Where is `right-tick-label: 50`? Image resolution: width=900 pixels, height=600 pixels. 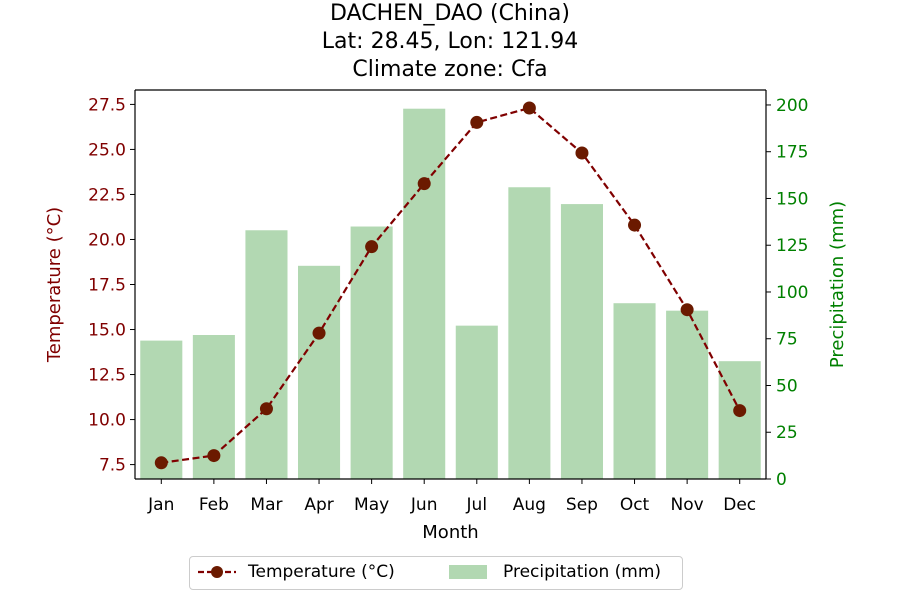 right-tick-label: 50 is located at coordinates (787, 386).